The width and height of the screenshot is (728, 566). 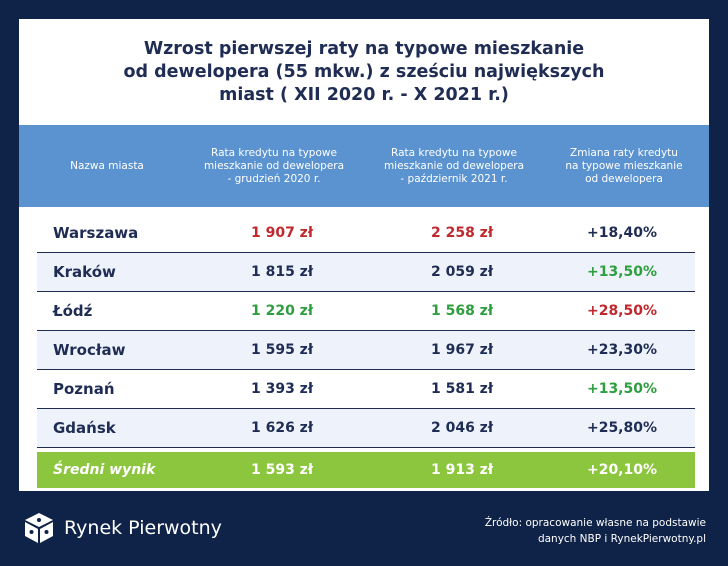 What do you see at coordinates (462, 470) in the screenshot?
I see `summary-oct-2021: 1 913 zł` at bounding box center [462, 470].